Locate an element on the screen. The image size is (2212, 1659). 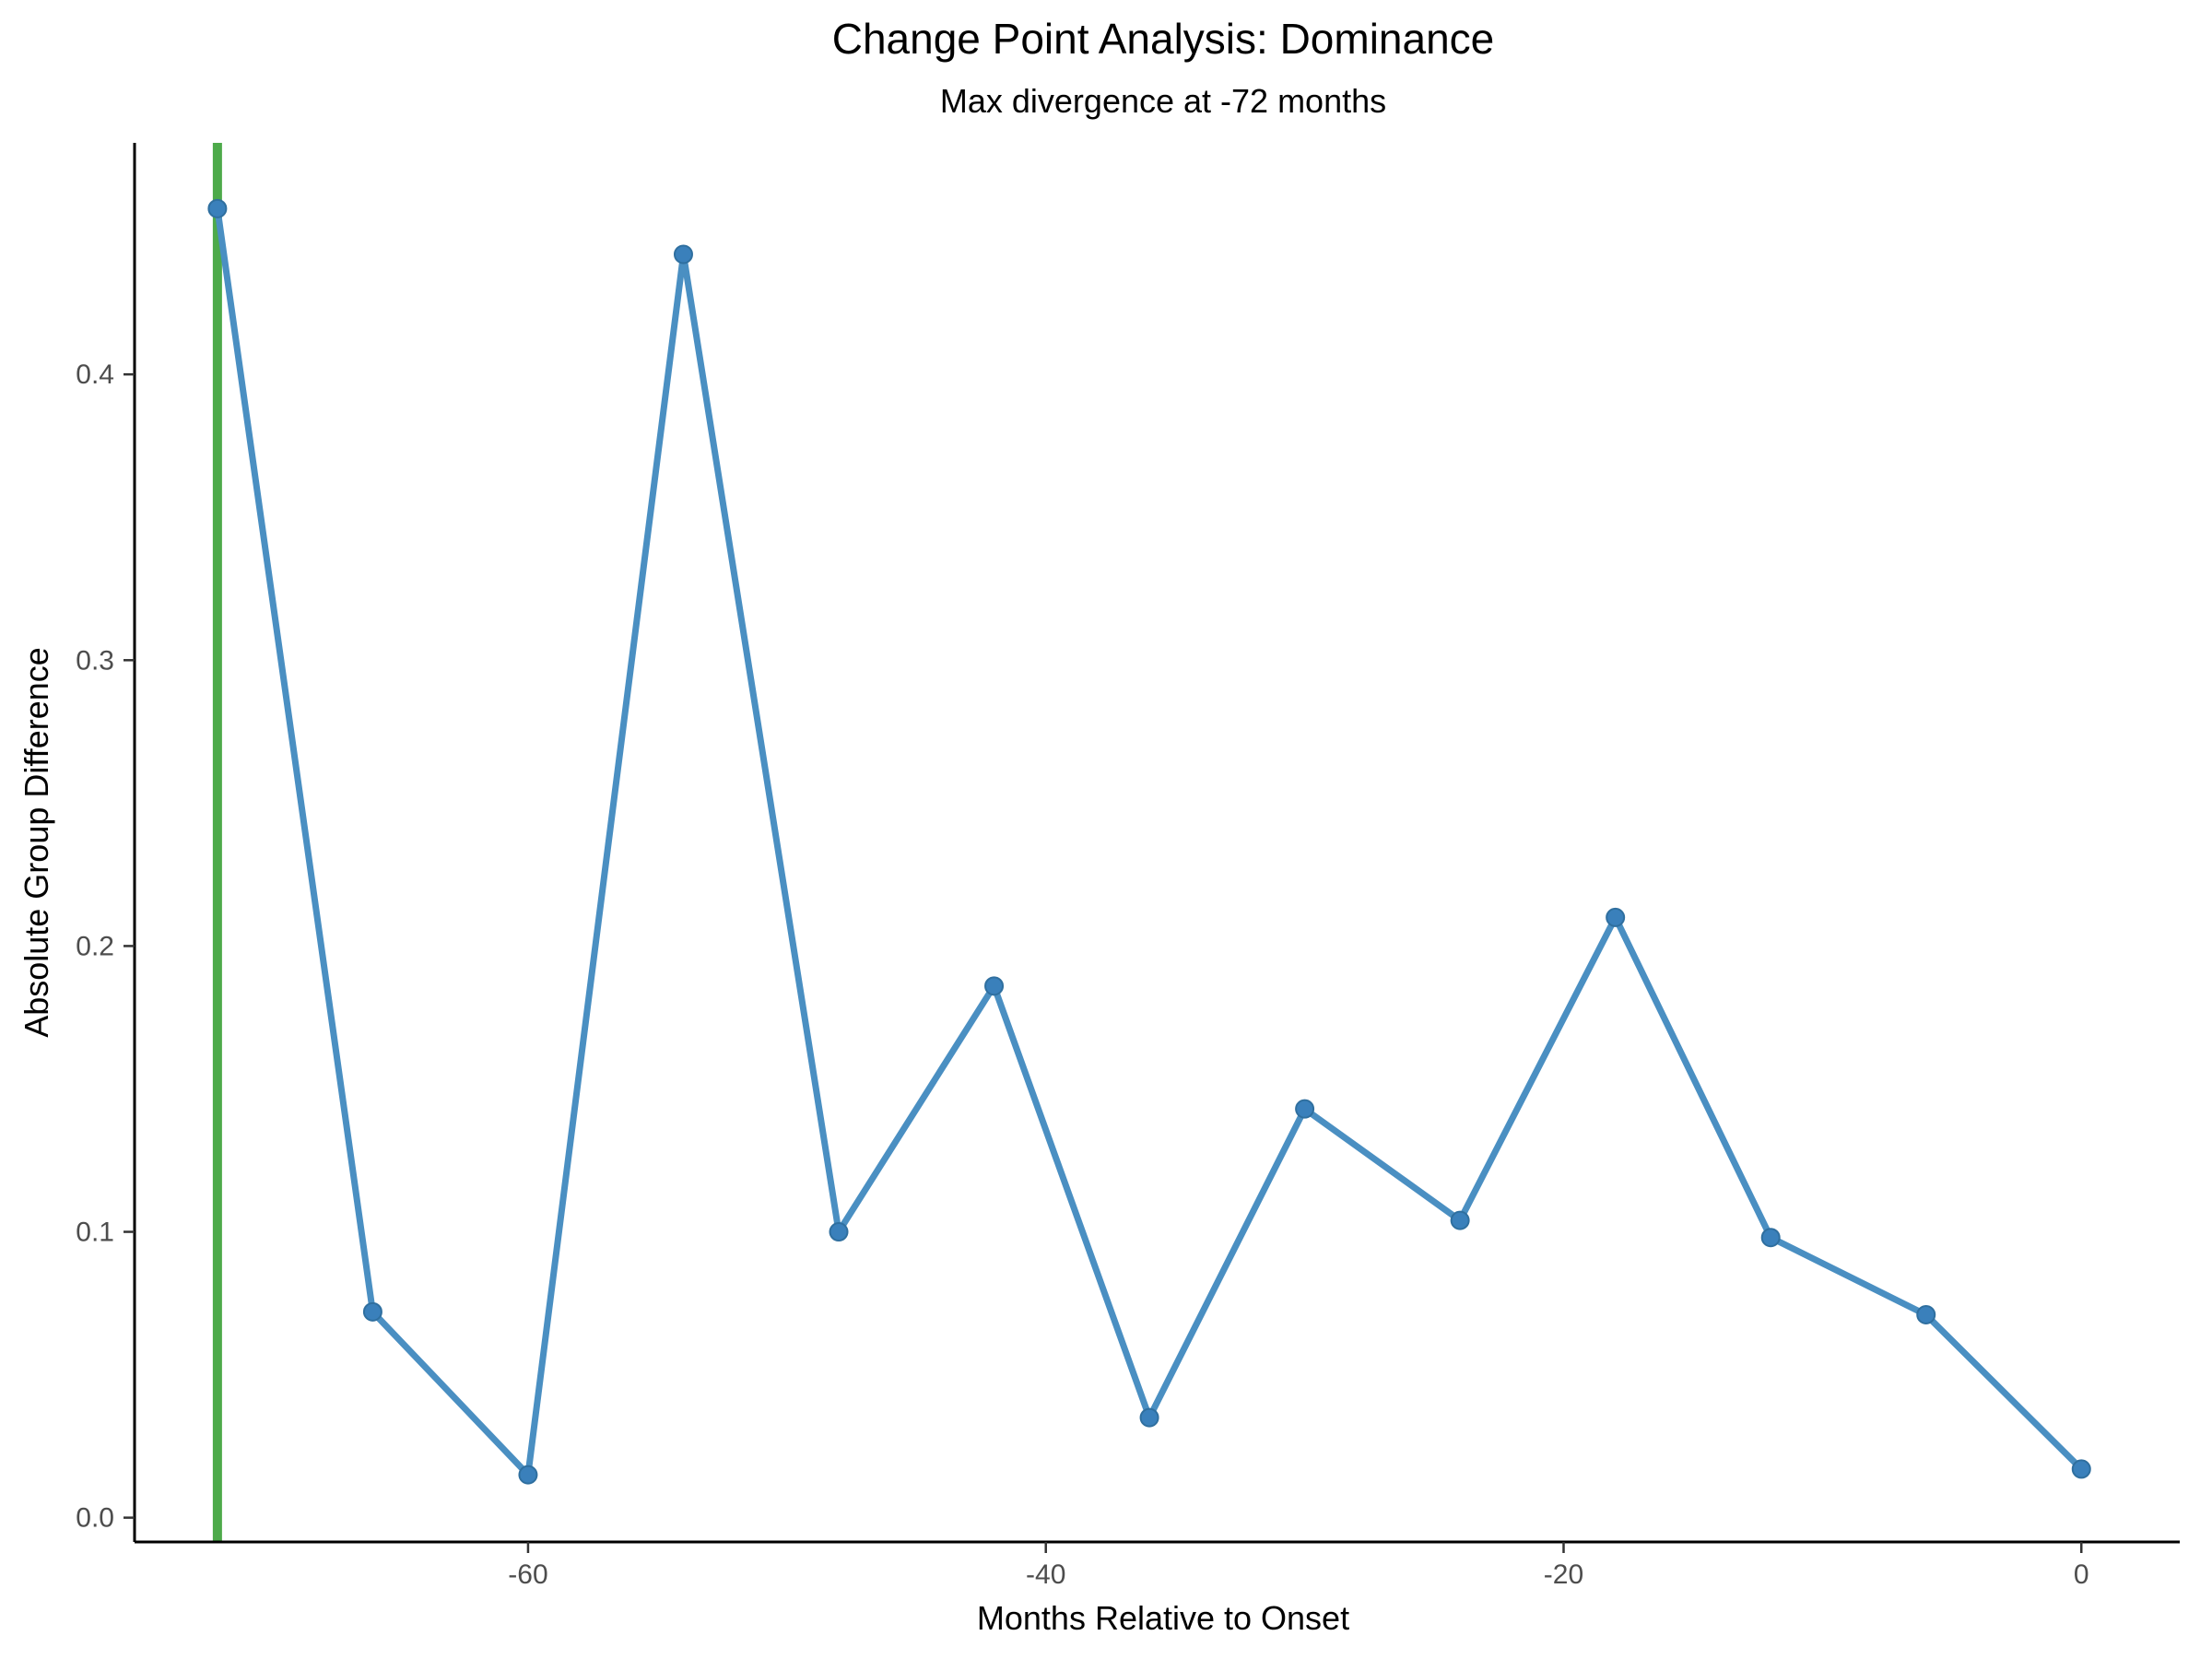
y-tick-label: 0.1 is located at coordinates (95, 1233).